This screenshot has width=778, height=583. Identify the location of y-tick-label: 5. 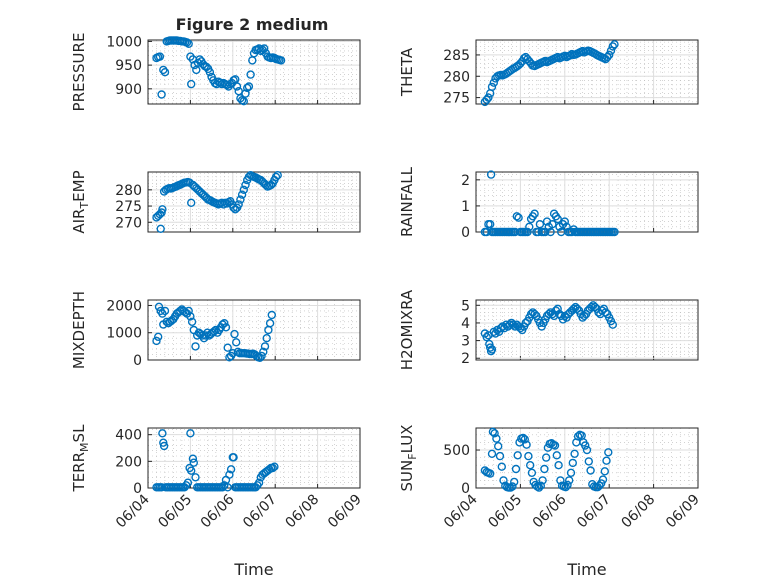
(465, 306).